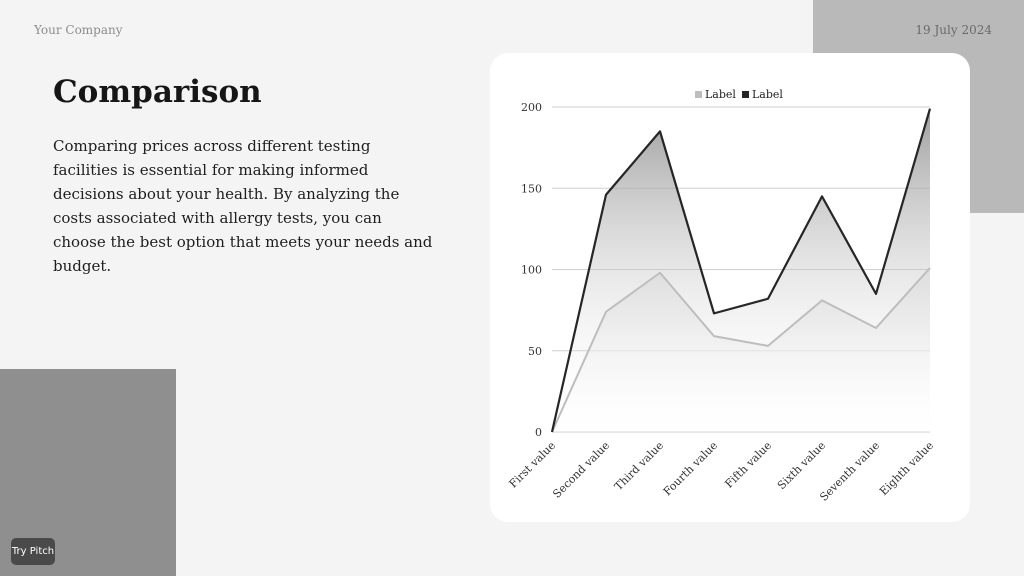  I want to click on x-tick-label: Sixth value, so click(801, 465).